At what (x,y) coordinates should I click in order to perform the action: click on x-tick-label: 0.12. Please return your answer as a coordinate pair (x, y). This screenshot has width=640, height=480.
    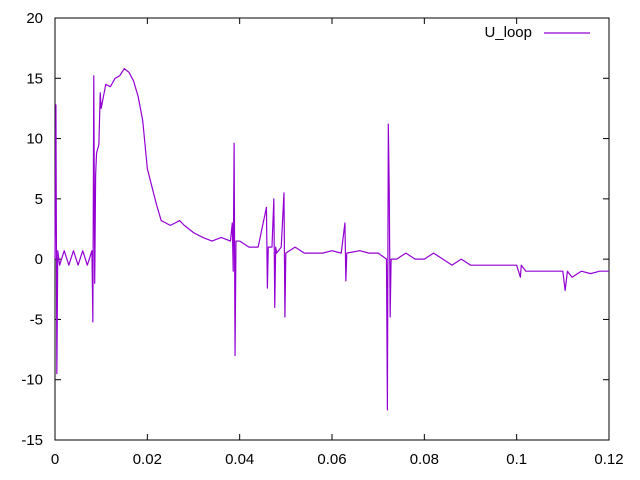
    Looking at the image, I should click on (608, 459).